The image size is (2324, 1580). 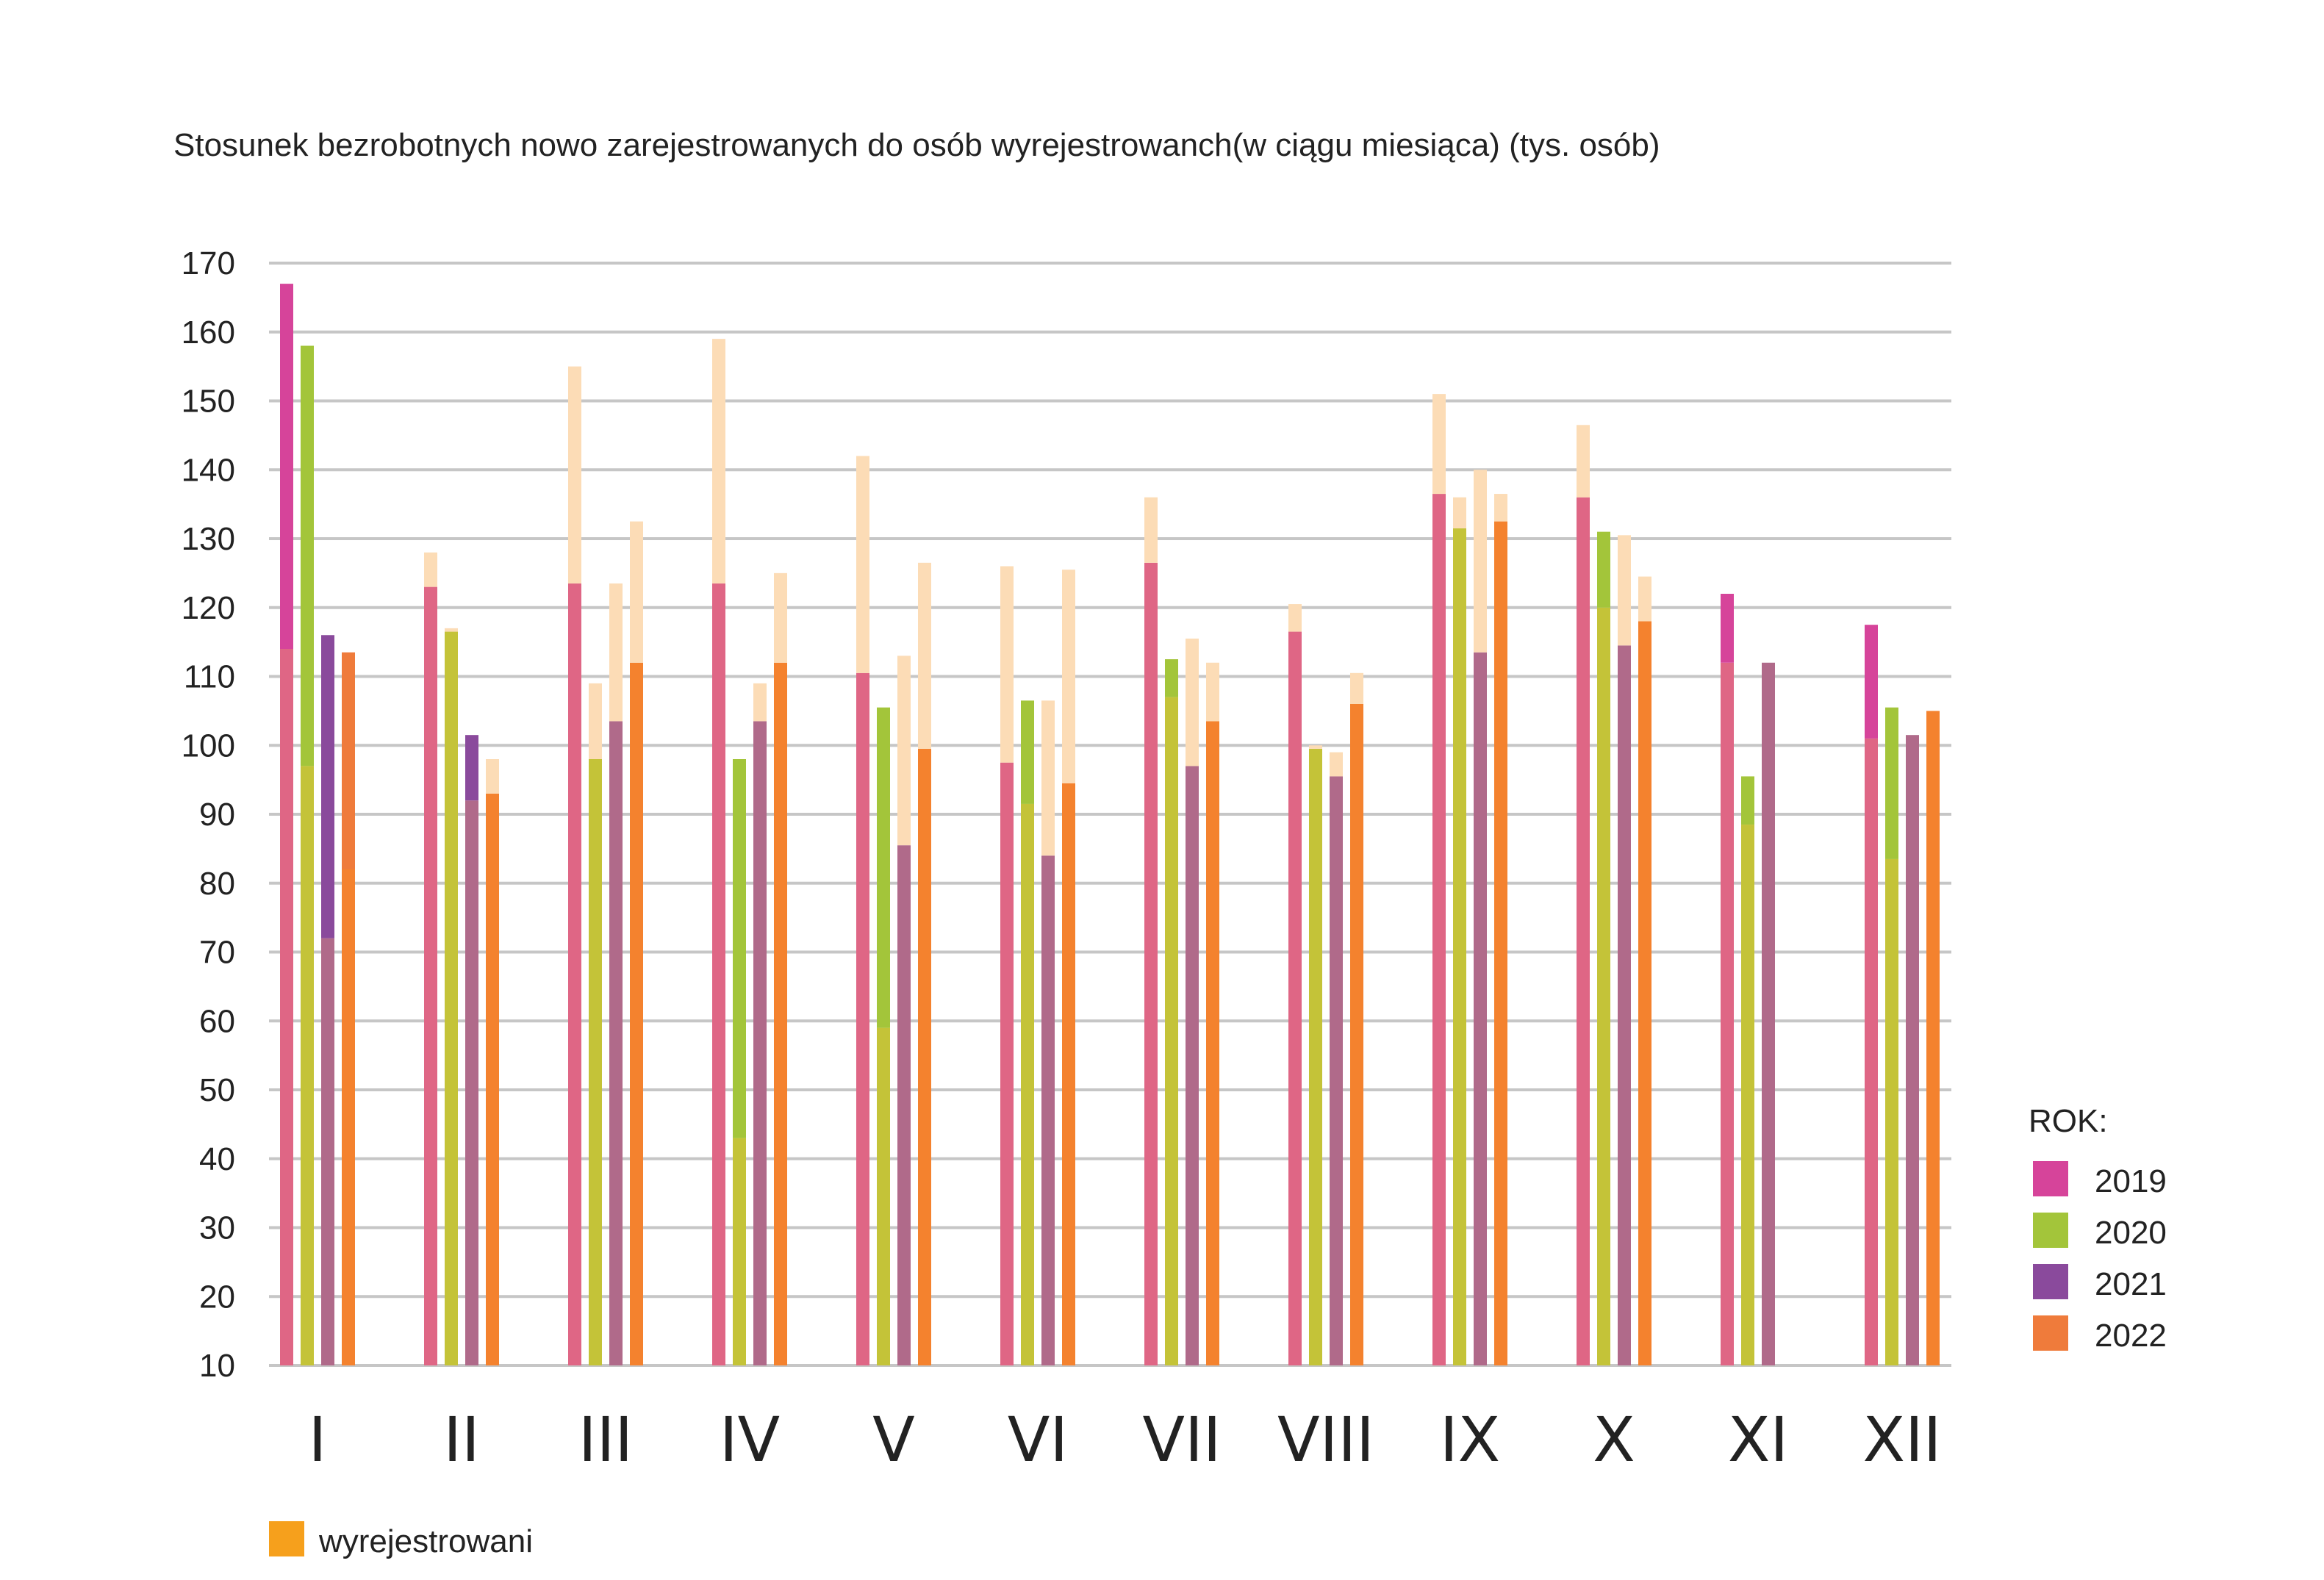 What do you see at coordinates (750, 1440) in the screenshot?
I see `x-tick-label-IV: IV` at bounding box center [750, 1440].